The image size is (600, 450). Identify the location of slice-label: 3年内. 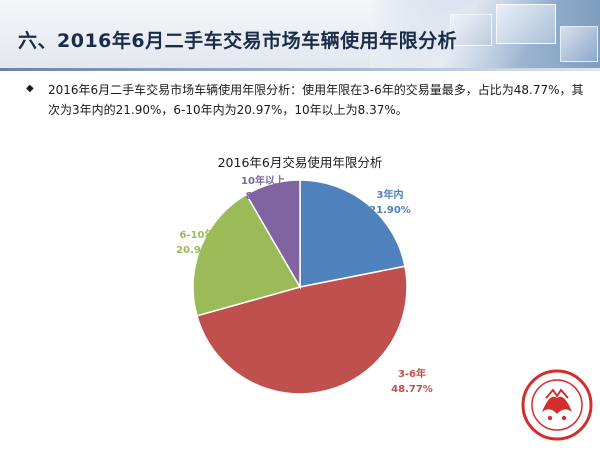
(390, 194).